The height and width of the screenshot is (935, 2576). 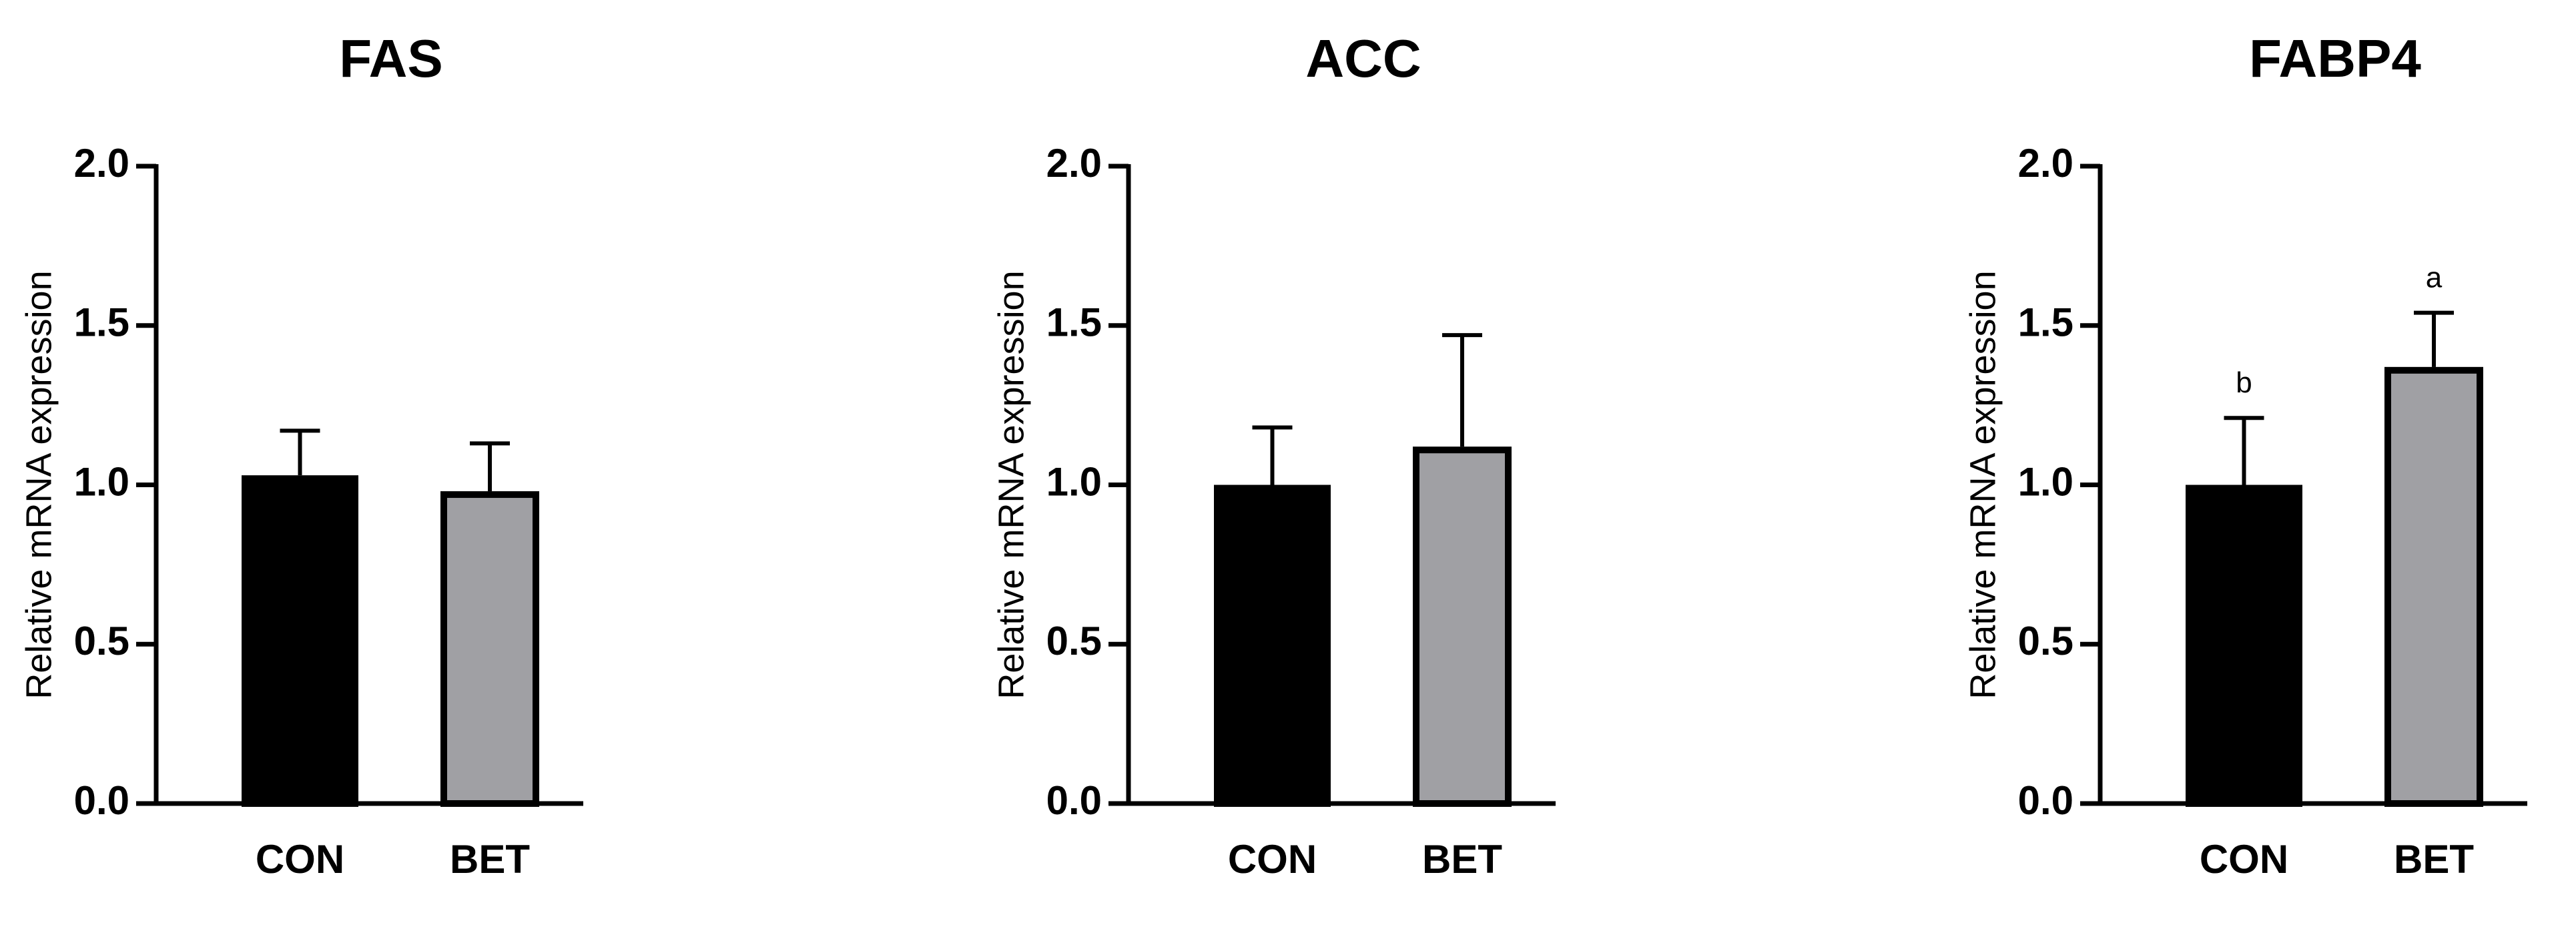 I want to click on annotation: b, so click(x=2244, y=382).